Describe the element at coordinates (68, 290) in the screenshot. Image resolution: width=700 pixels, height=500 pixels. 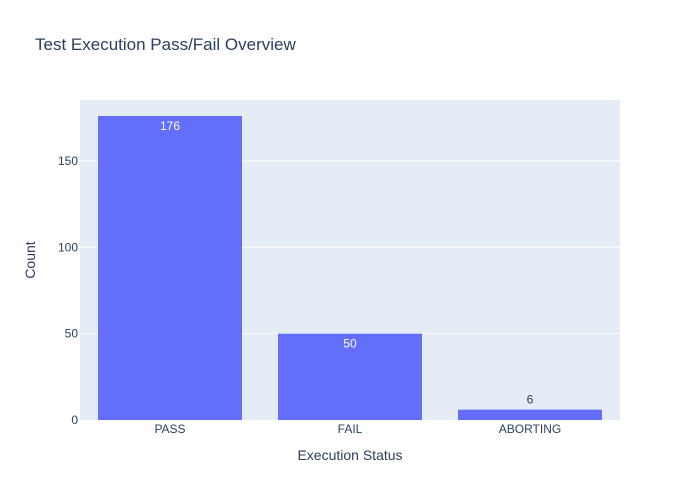
I see `y-axis-ticks: 0 50 100 150` at that location.